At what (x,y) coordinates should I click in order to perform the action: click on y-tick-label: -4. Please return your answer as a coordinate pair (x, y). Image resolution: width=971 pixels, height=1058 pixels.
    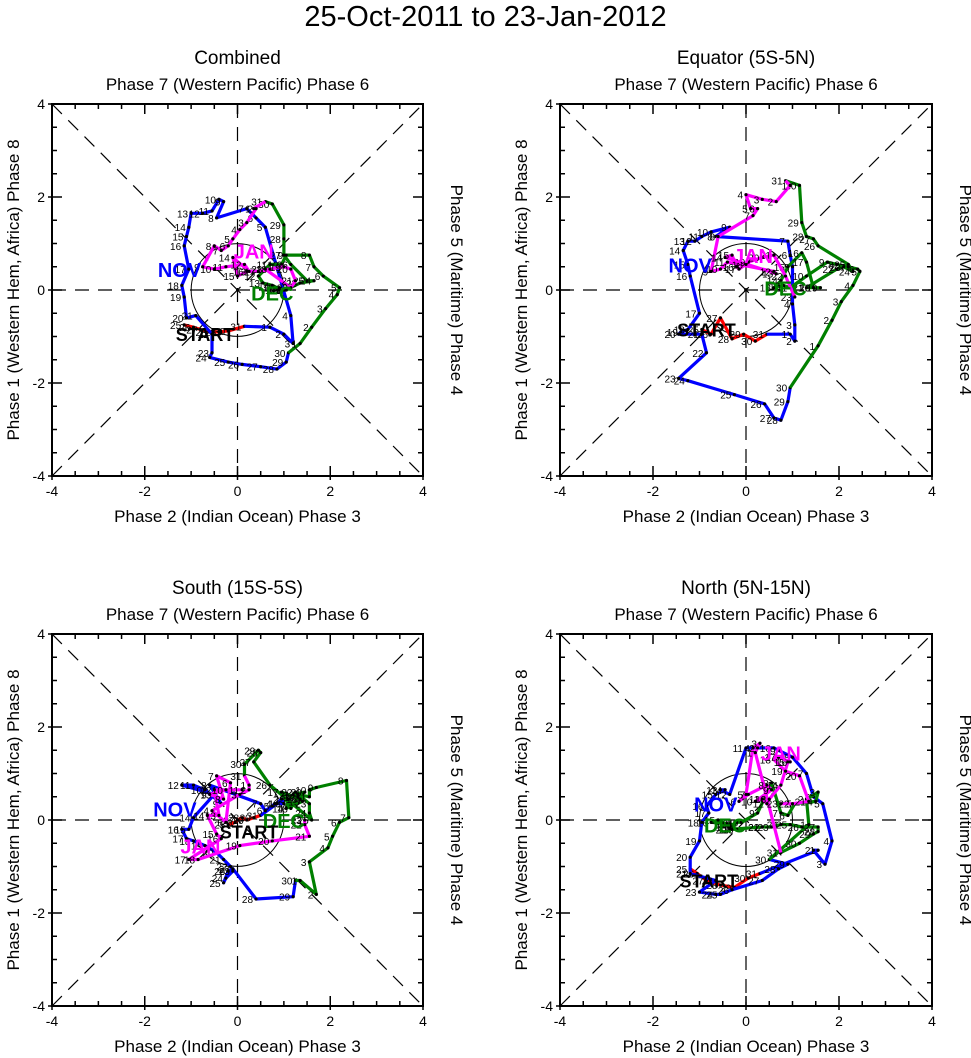
    Looking at the image, I should click on (39, 1006).